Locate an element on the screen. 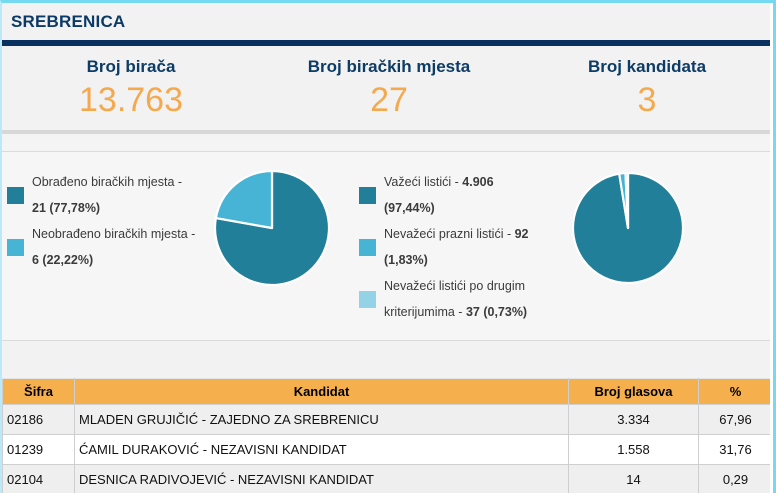 Image resolution: width=776 pixels, height=493 pixels. legend-item: Obrađeno biračkih mjesta -21 (77,78%) is located at coordinates (103, 195).